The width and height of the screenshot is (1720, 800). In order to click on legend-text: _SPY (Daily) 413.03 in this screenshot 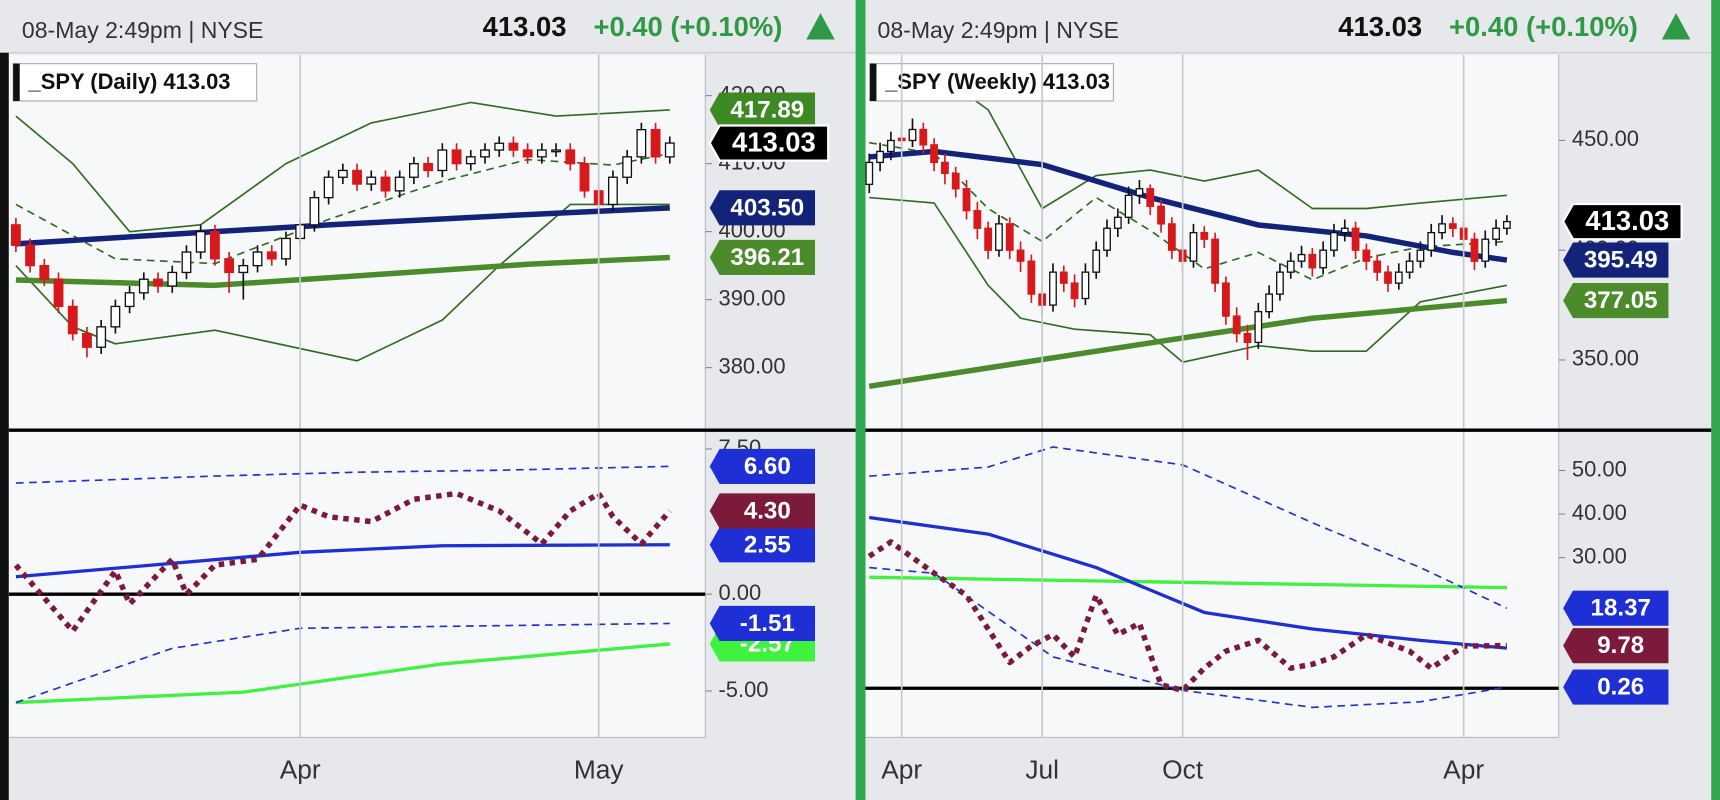, I will do `click(129, 81)`.